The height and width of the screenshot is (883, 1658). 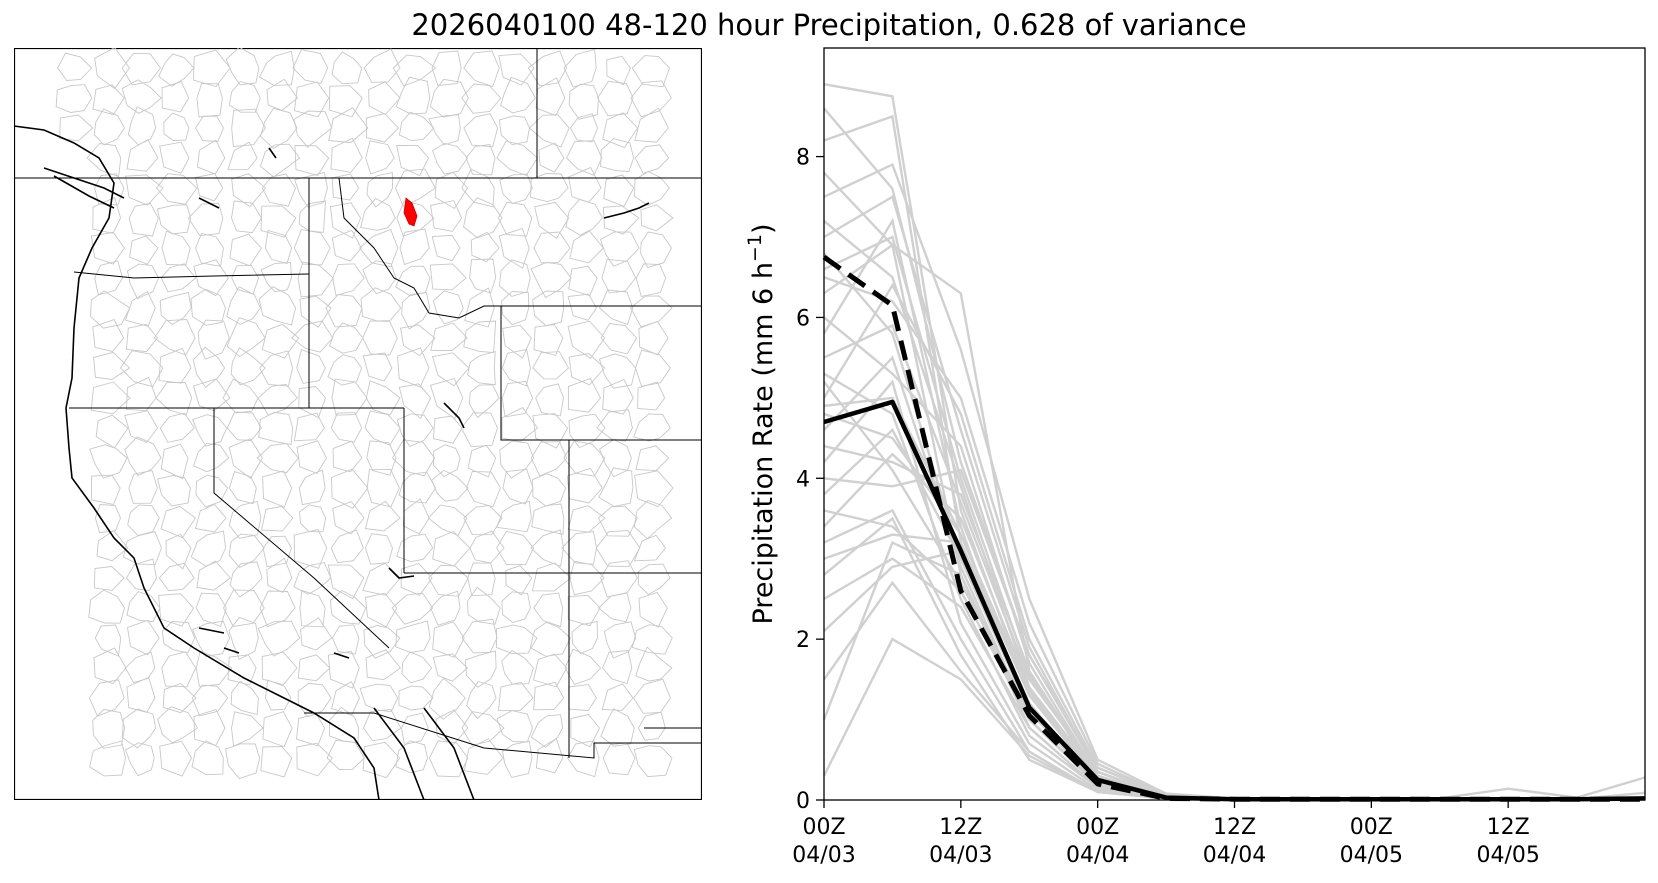 What do you see at coordinates (219, 640) in the screenshot?
I see `channel-islands` at bounding box center [219, 640].